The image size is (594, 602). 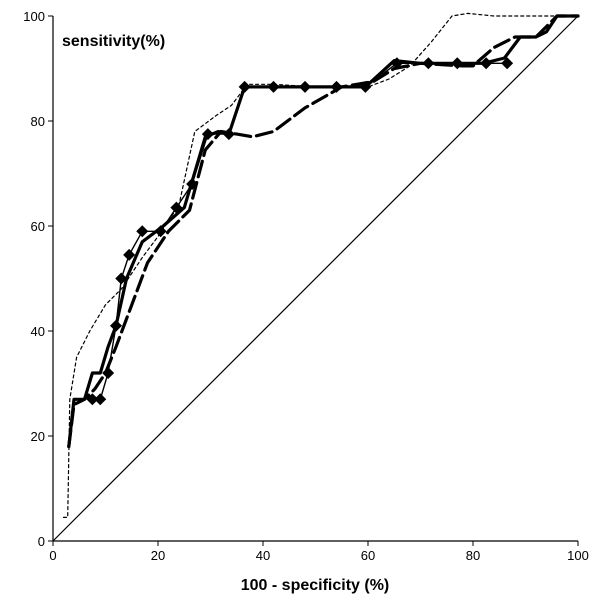 I want to click on x-axis-ticks: 0 20 40 60 80 100, so click(x=319, y=552).